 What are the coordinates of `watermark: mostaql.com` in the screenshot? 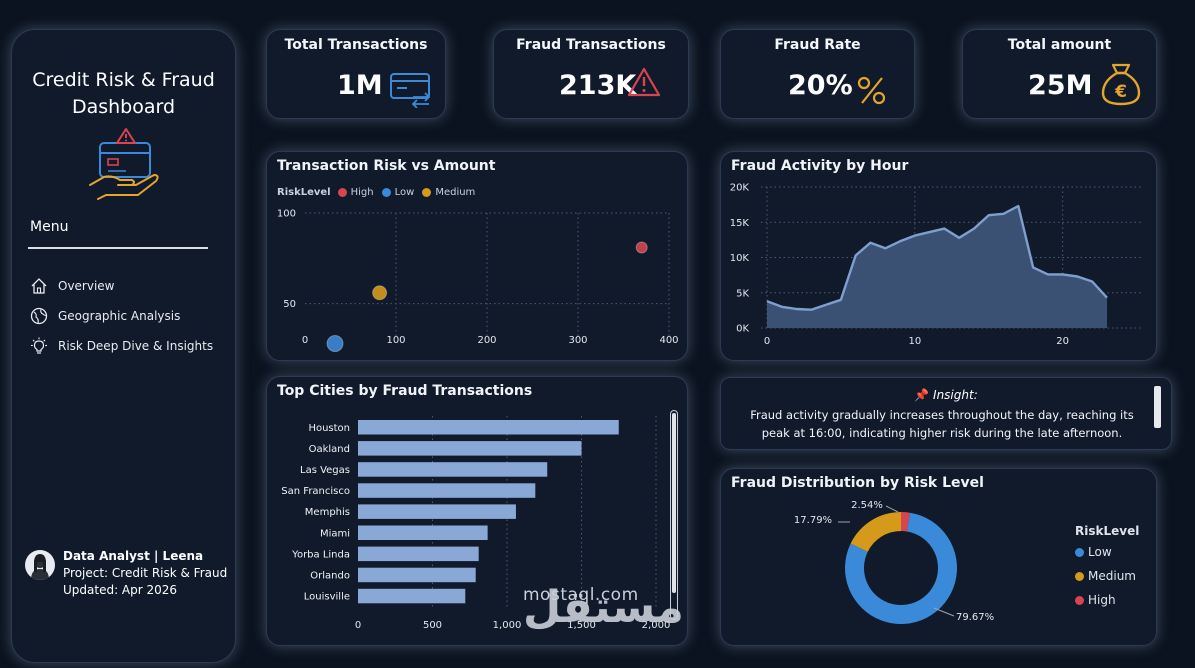 It's located at (581, 595).